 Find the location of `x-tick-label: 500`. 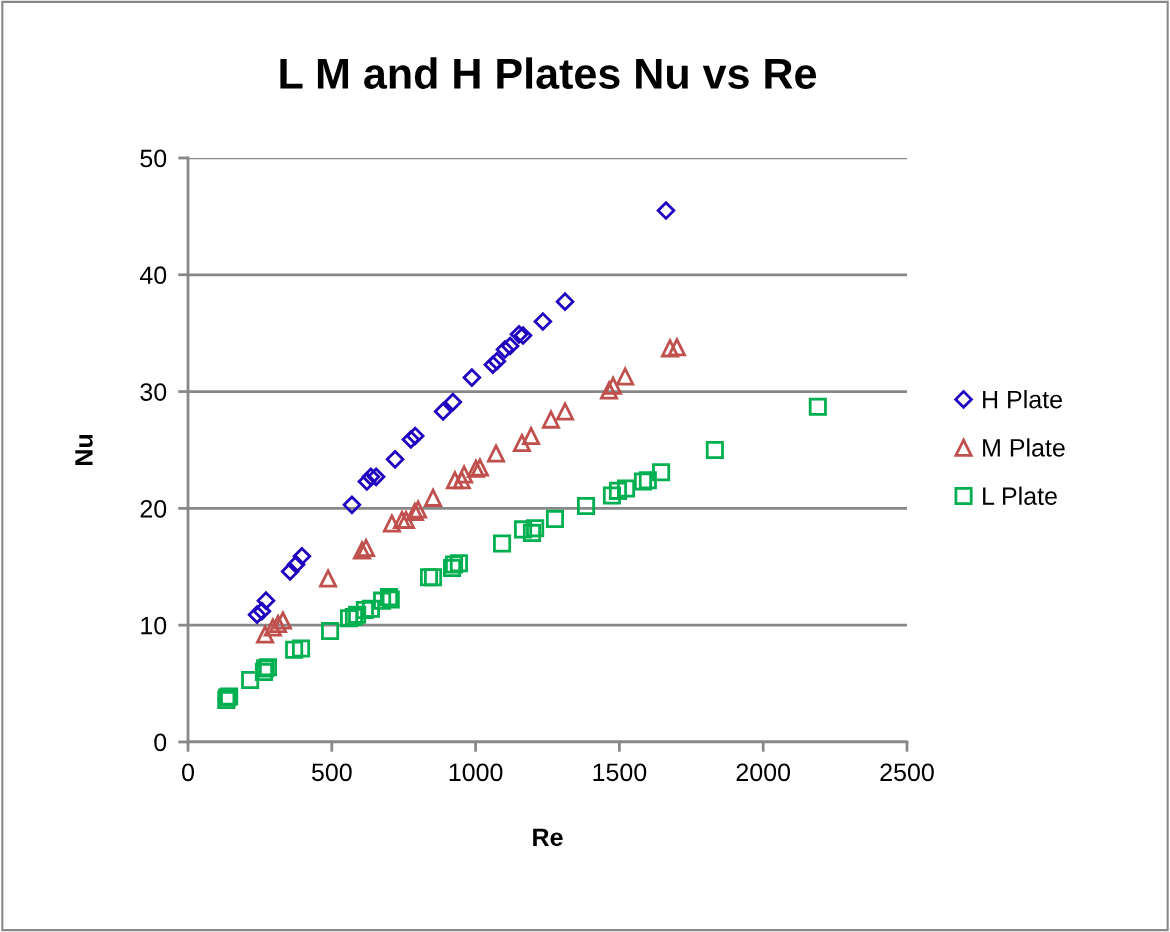

x-tick-label: 500 is located at coordinates (331, 772).